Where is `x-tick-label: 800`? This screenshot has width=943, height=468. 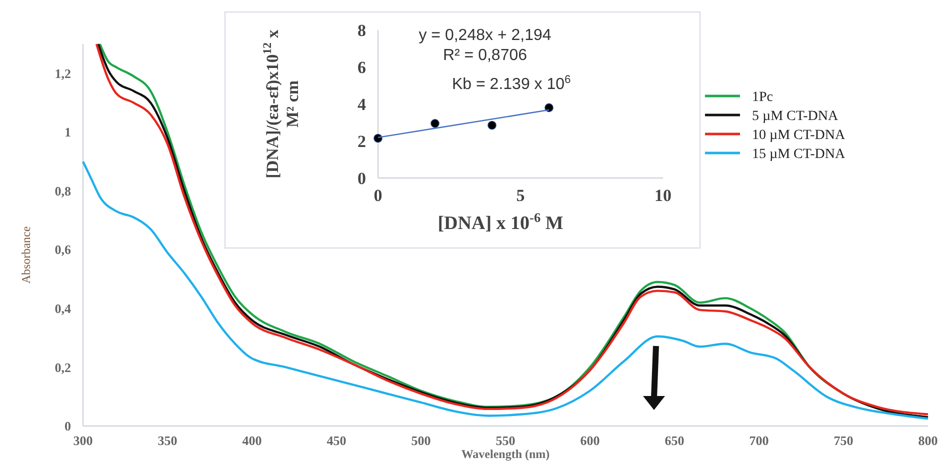 x-tick-label: 800 is located at coordinates (928, 440).